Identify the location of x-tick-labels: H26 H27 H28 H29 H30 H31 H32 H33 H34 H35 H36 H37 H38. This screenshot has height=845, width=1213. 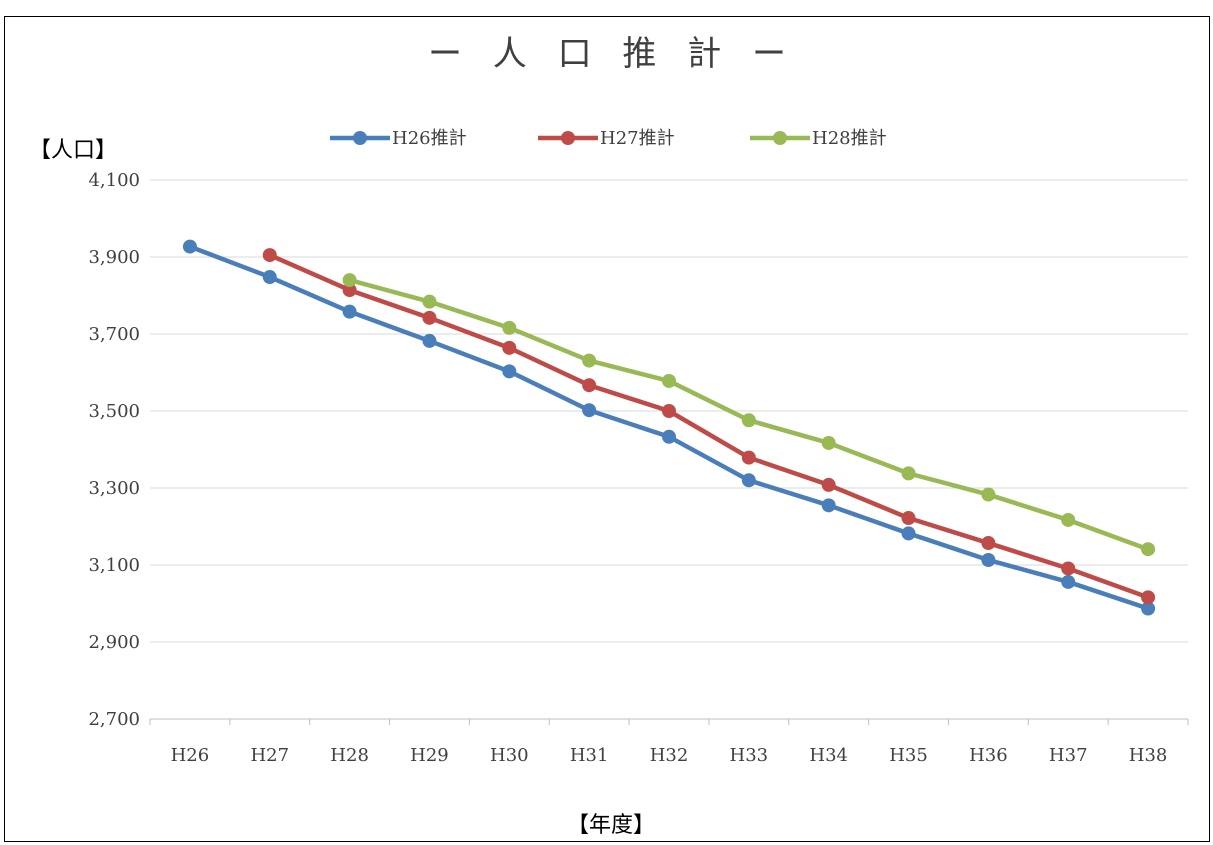
(669, 755).